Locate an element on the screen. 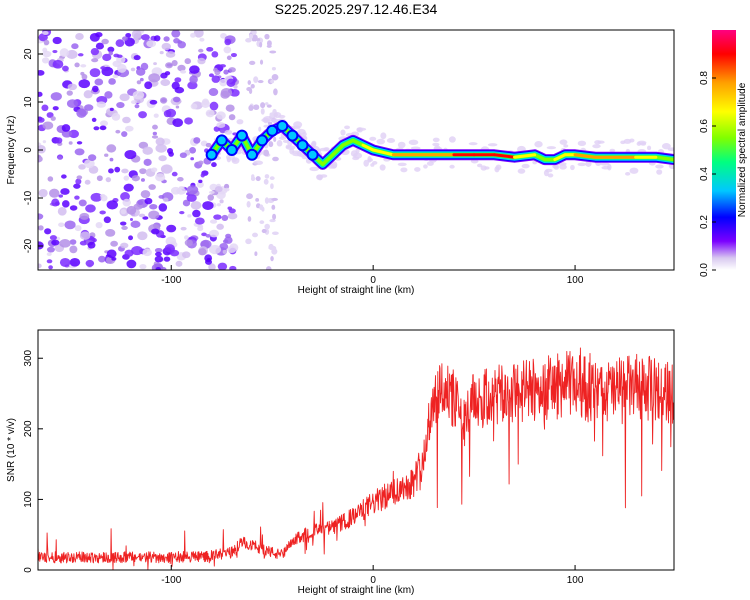  colorbar-tick-label: 0.0 is located at coordinates (704, 270).